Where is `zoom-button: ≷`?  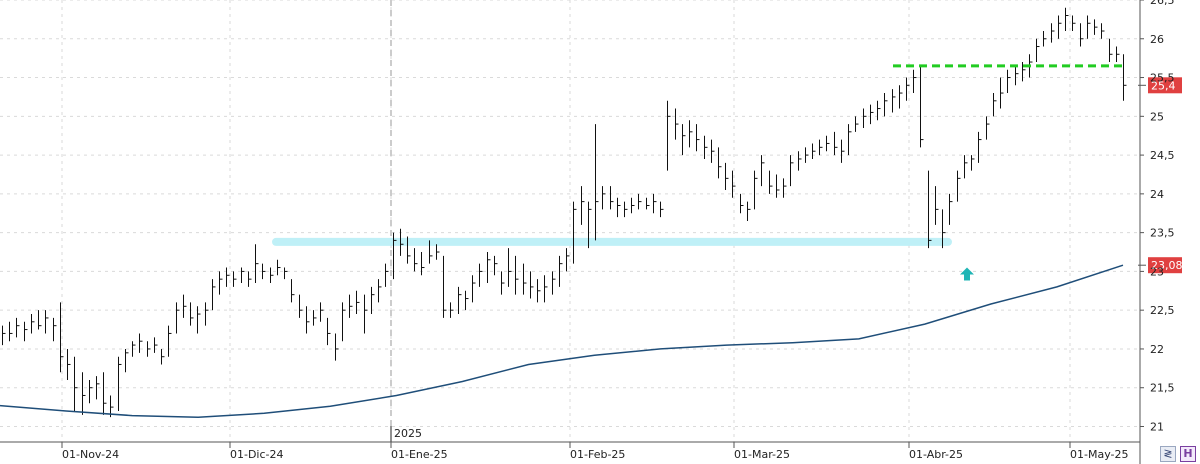
zoom-button: ≷ is located at coordinates (1168, 454).